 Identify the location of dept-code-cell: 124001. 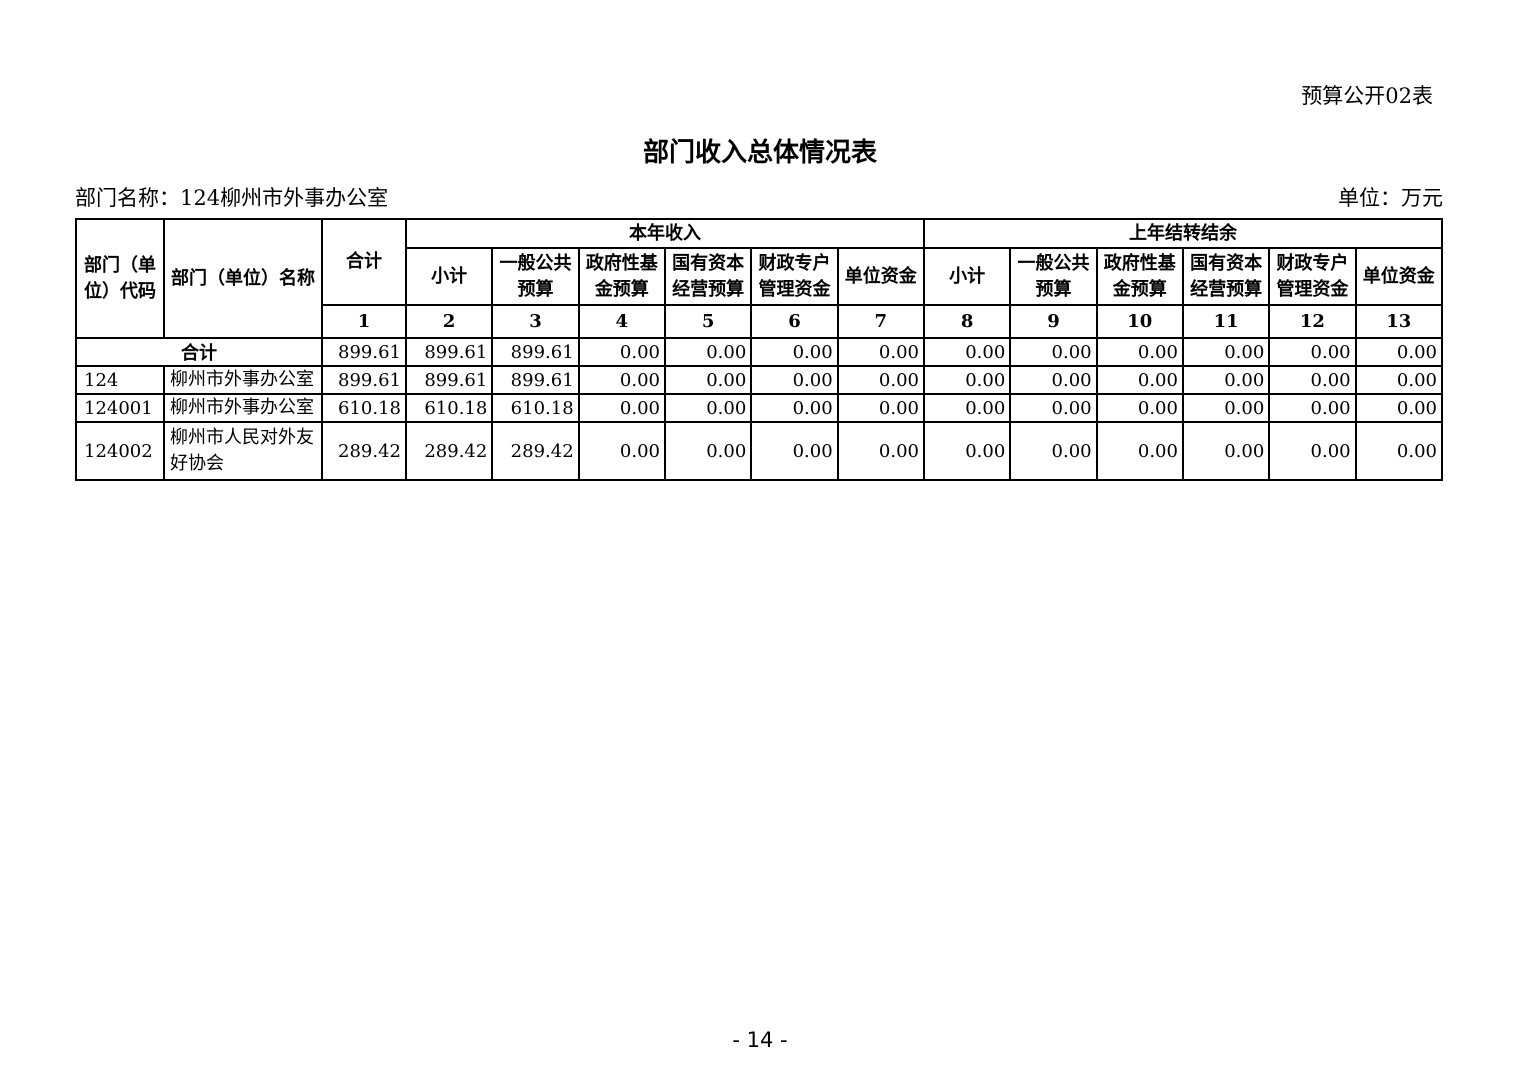
(120, 408).